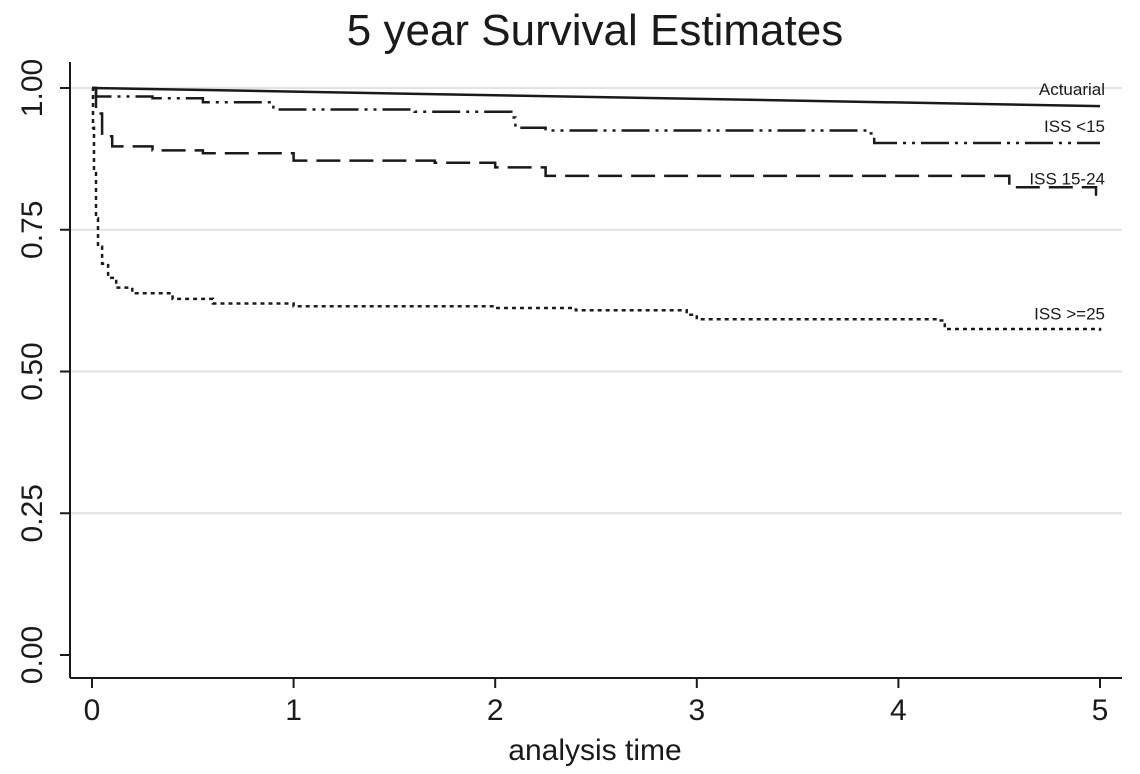 The image size is (1140, 774). Describe the element at coordinates (293, 710) in the screenshot. I see `x-tick-label: 1` at that location.